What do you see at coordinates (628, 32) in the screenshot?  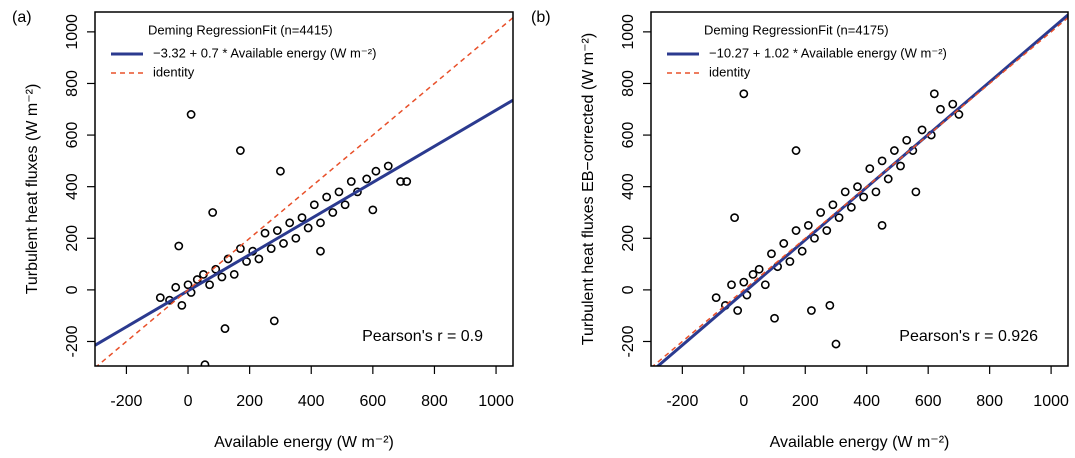 I see `y-tick-label: 1000` at bounding box center [628, 32].